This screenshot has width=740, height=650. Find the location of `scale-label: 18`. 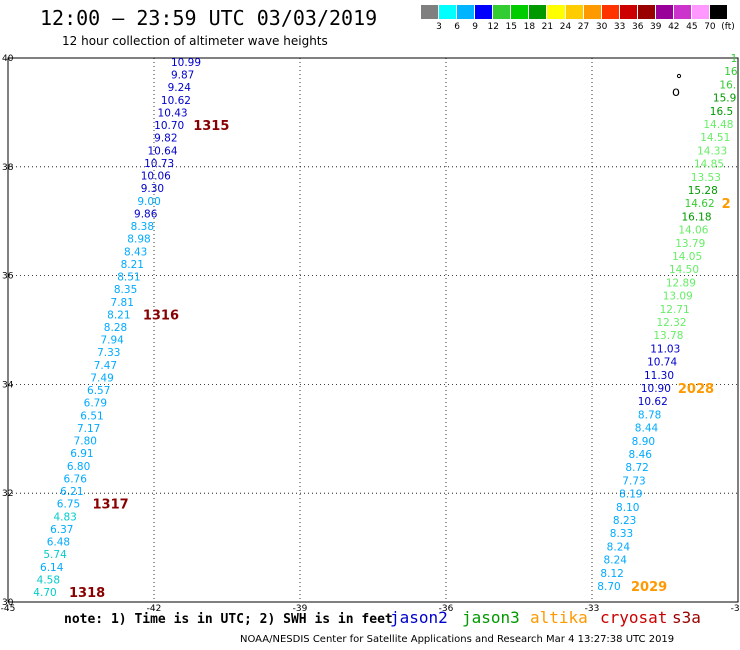

scale-label: 18 is located at coordinates (529, 27).